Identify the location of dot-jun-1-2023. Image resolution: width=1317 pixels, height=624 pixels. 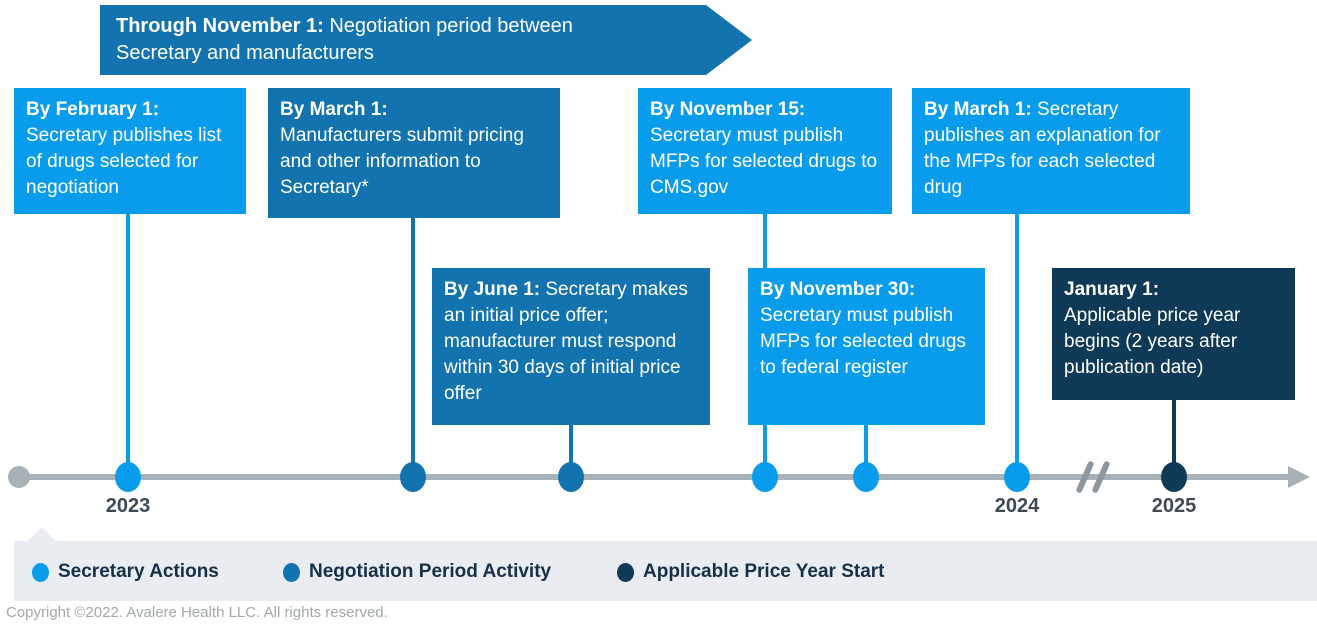
(571, 477).